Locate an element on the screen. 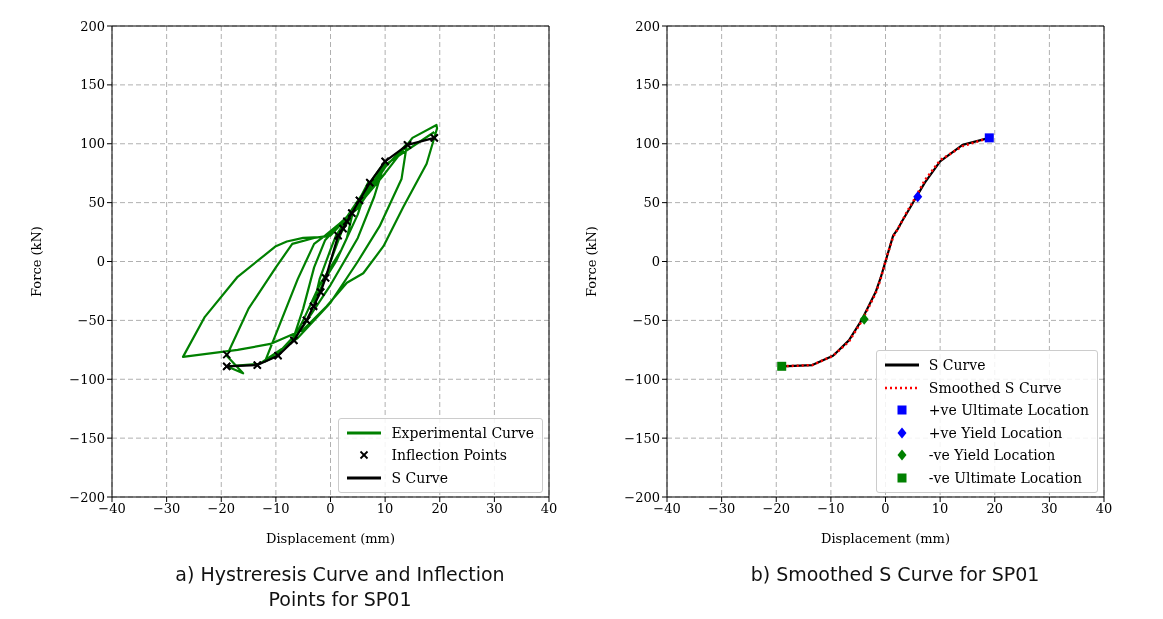  legend-label: Experimental Curve is located at coordinates (462, 433).